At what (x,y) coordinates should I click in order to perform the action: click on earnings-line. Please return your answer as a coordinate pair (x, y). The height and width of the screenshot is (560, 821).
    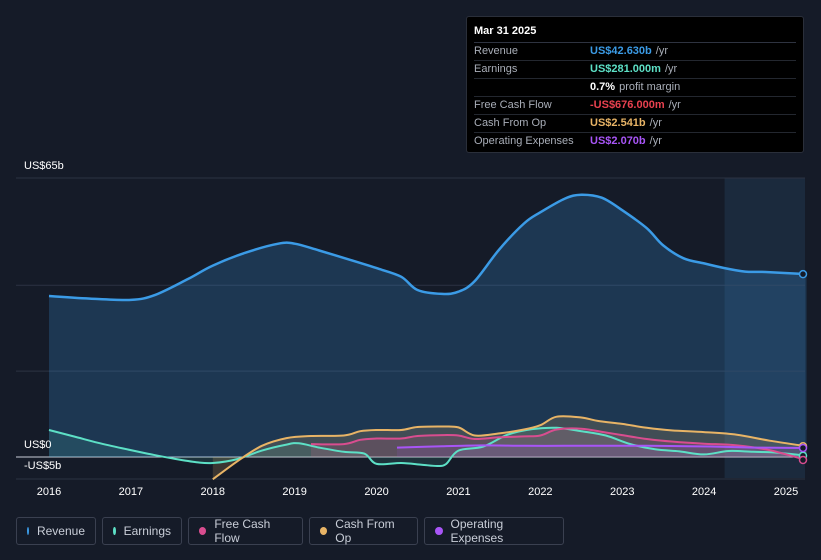
    Looking at the image, I should click on (427, 447).